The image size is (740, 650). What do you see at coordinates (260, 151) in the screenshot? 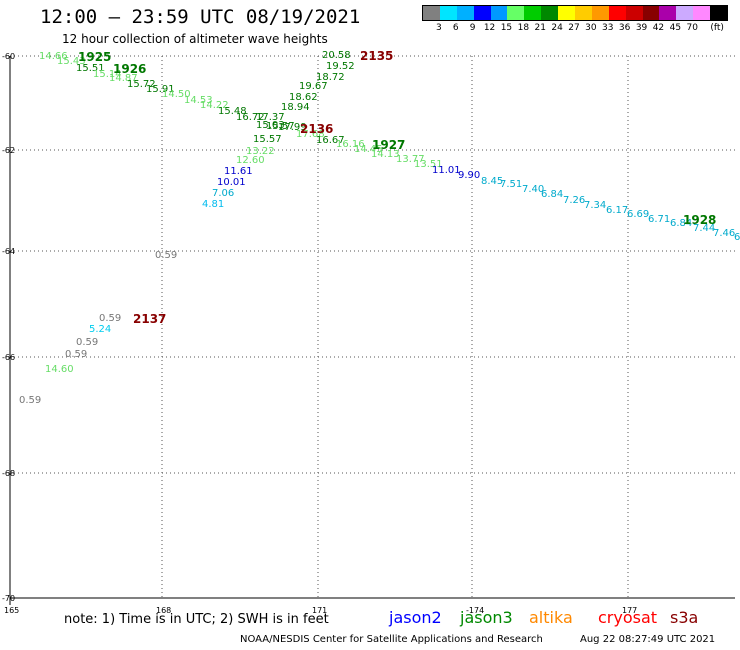
I see `wave-height-label: 13.22` at bounding box center [260, 151].